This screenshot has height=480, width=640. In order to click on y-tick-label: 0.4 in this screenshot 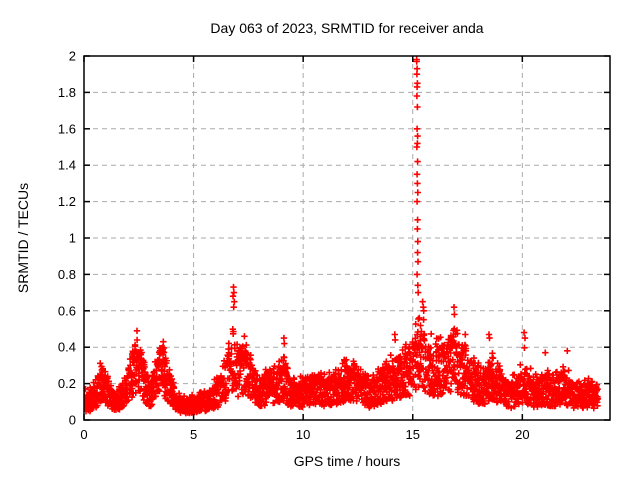, I will do `click(67, 347)`.